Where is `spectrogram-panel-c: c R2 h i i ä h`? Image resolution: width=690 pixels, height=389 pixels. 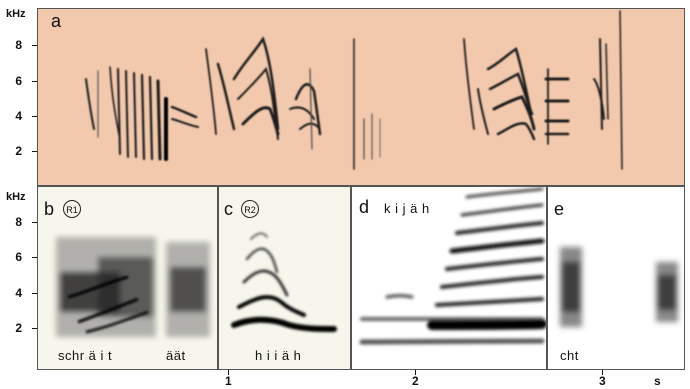
spectrogram-panel-c: c R2 h i i ä h is located at coordinates (284, 278).